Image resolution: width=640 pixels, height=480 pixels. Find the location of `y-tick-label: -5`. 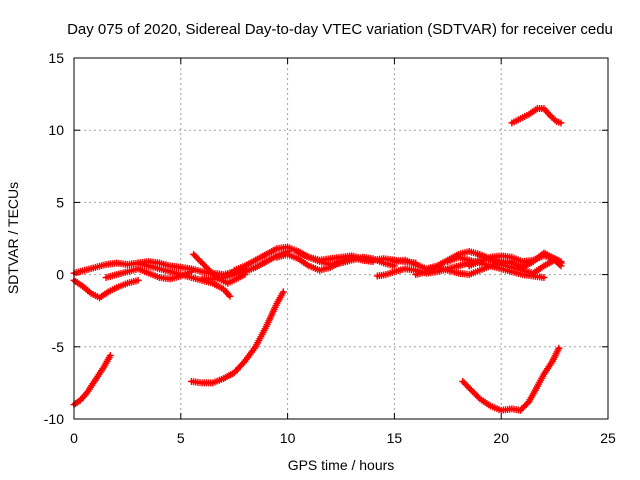

y-tick-label: -5 is located at coordinates (58, 347).